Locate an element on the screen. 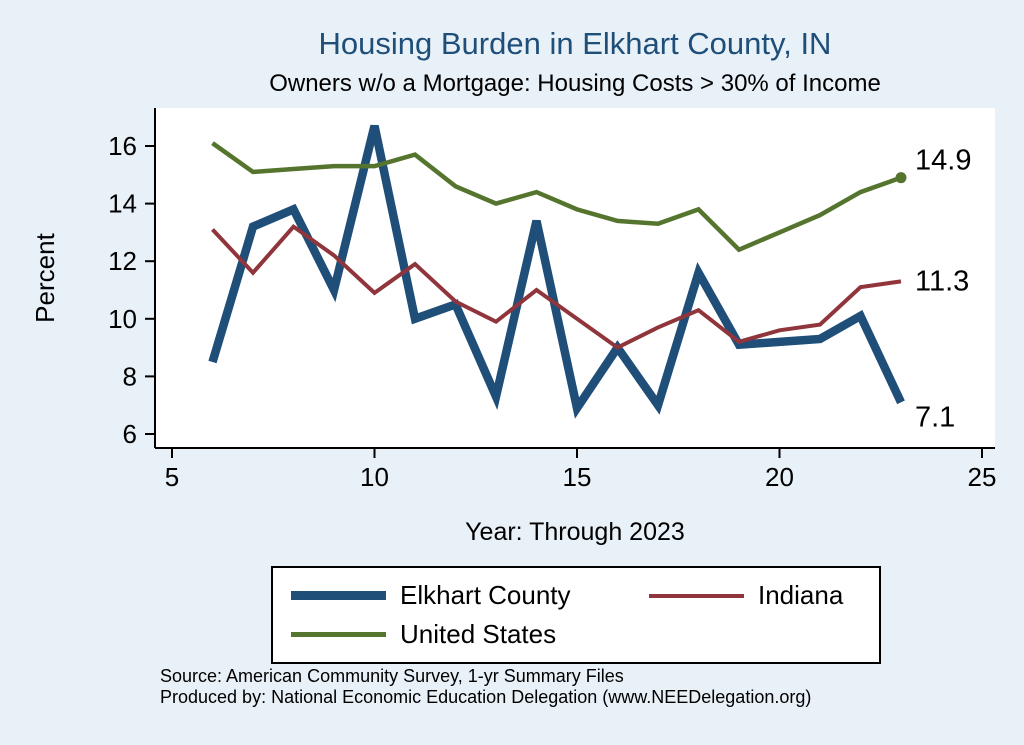 The image size is (1024, 745). legend-swatch-elkhart-county is located at coordinates (338, 595).